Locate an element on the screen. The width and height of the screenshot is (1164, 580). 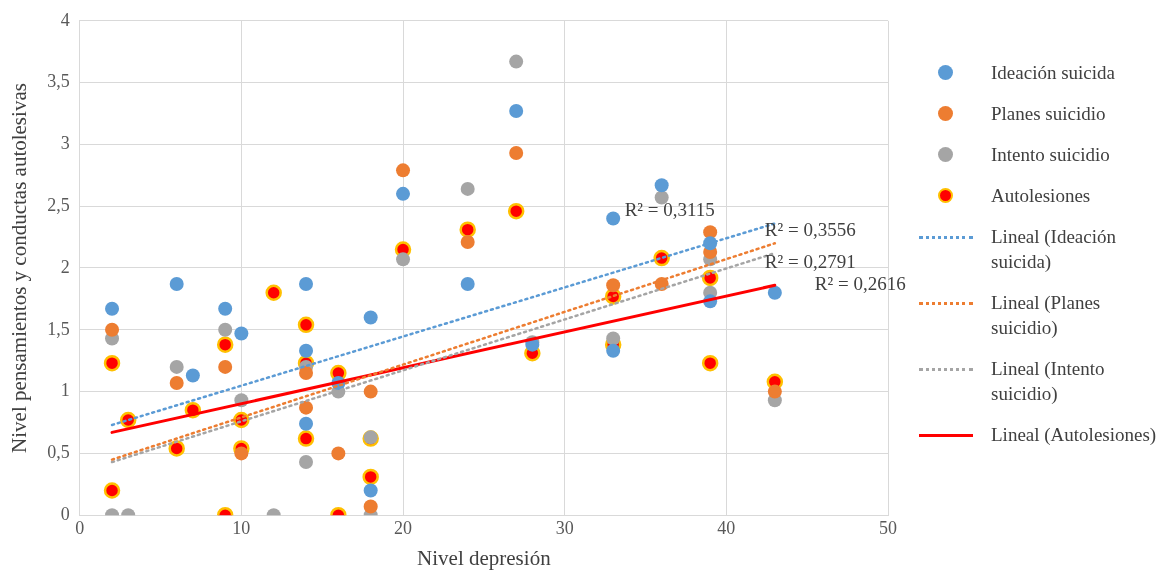
legend-label: Lineal (Ideación suicida) is located at coordinates (1054, 249).